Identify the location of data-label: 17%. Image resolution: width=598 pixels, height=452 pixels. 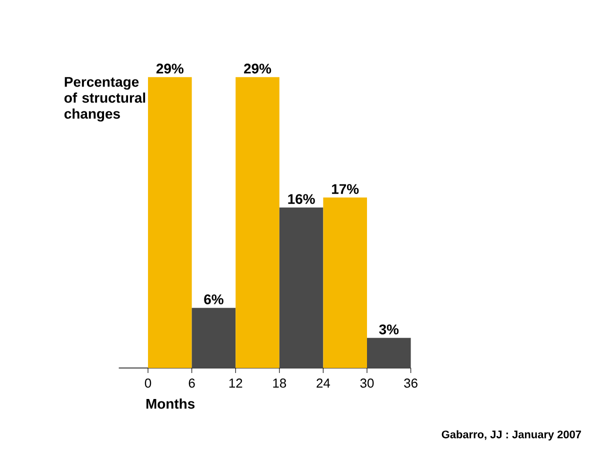
(345, 189).